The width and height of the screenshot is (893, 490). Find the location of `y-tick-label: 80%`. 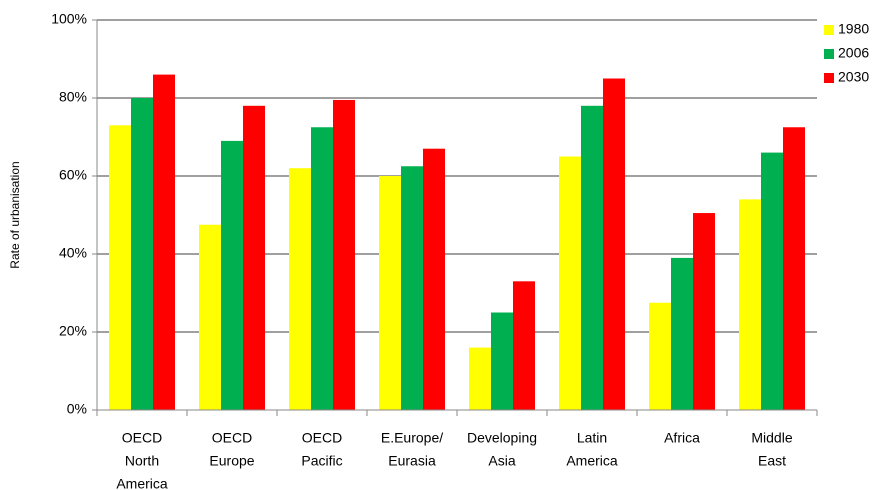

y-tick-label: 80% is located at coordinates (73, 97).